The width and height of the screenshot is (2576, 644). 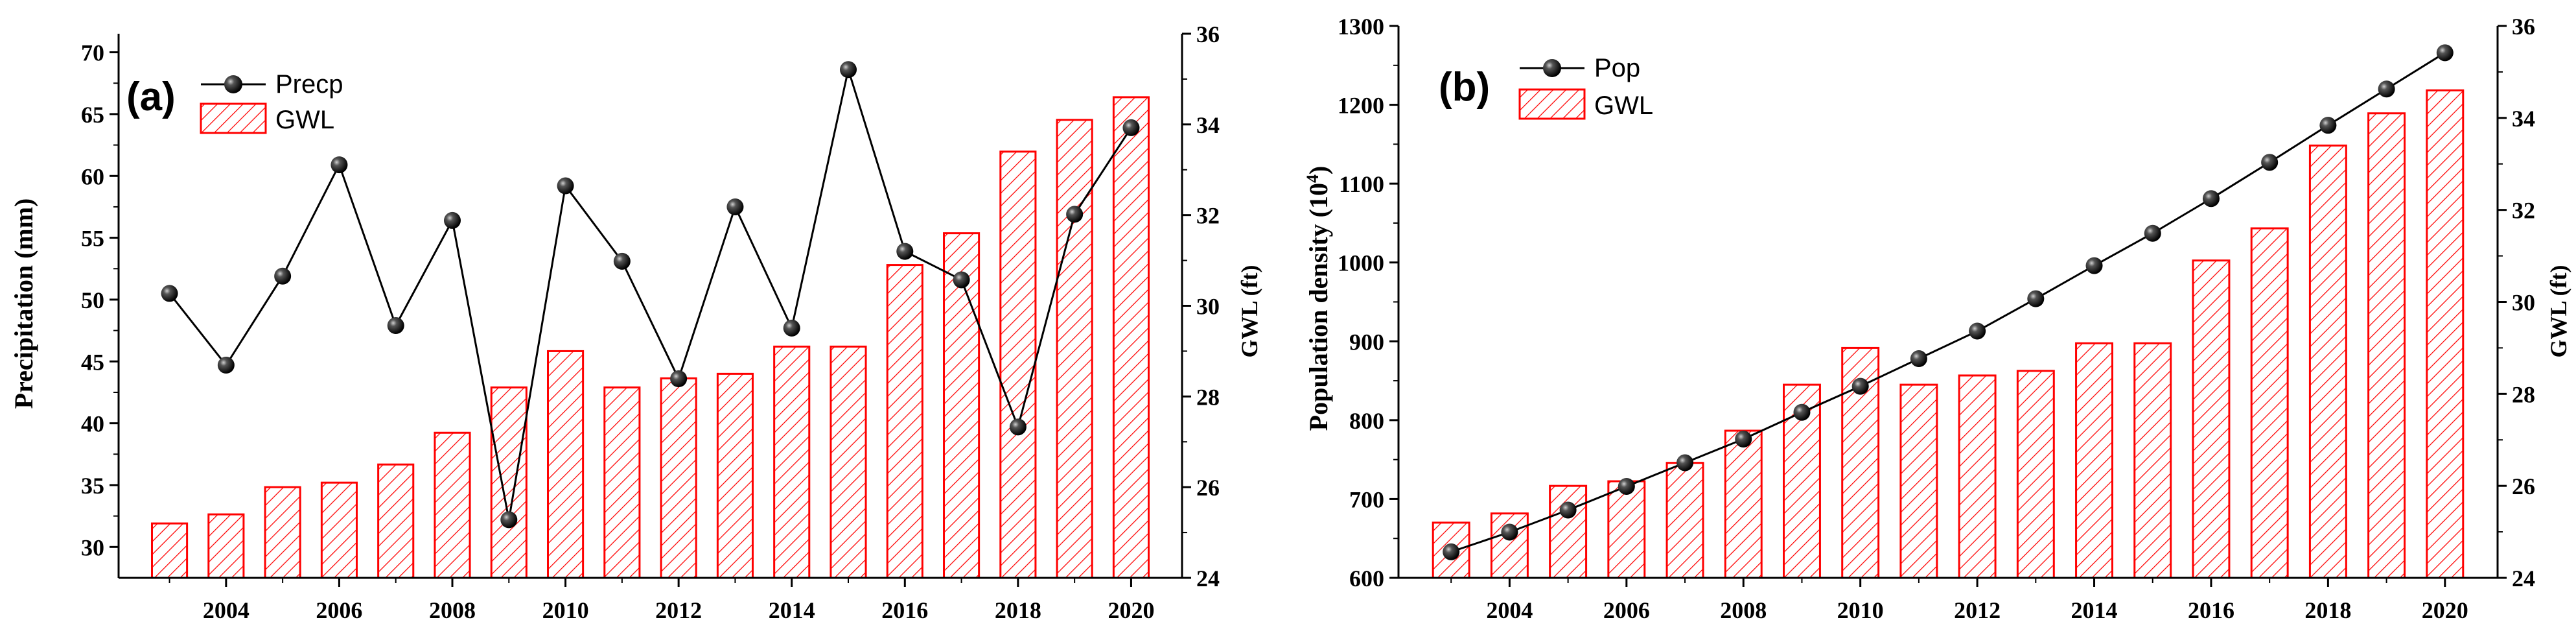 What do you see at coordinates (1208, 216) in the screenshot?
I see `a-right-tick-label-32: 32` at bounding box center [1208, 216].